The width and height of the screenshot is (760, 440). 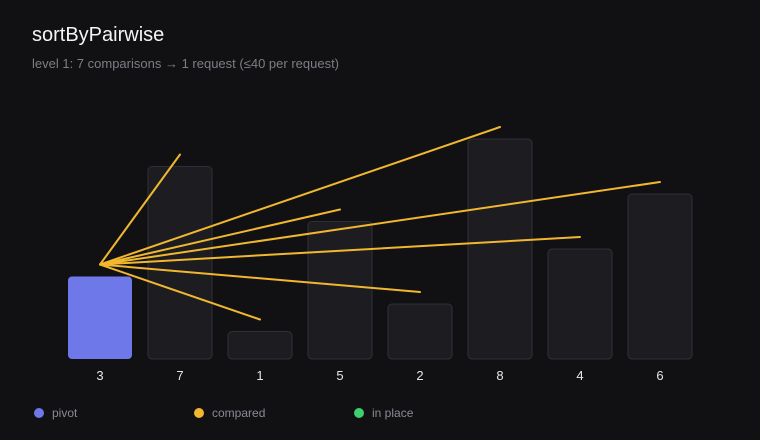 What do you see at coordinates (579, 375) in the screenshot?
I see `bar-value-label: 4` at bounding box center [579, 375].